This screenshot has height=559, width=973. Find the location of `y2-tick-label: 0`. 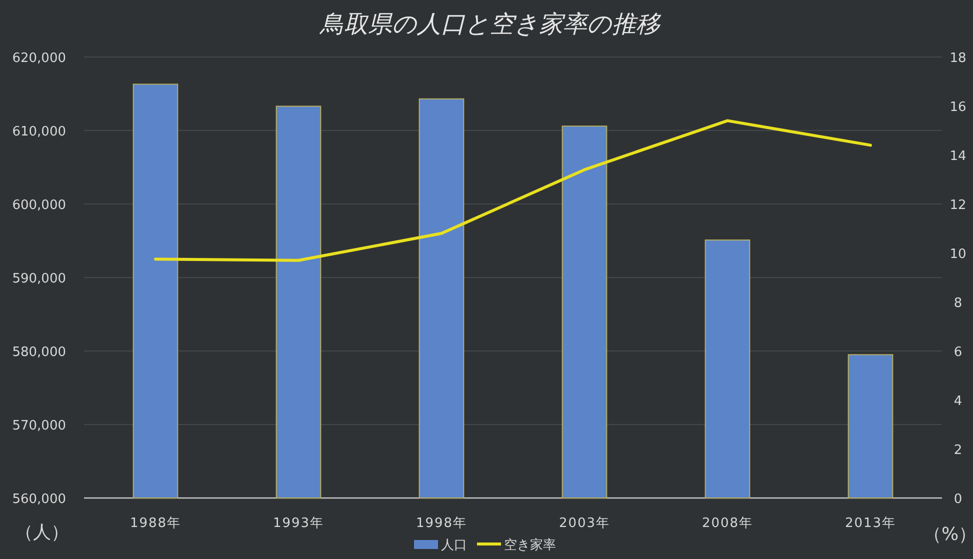

y2-tick-label: 0 is located at coordinates (958, 499).